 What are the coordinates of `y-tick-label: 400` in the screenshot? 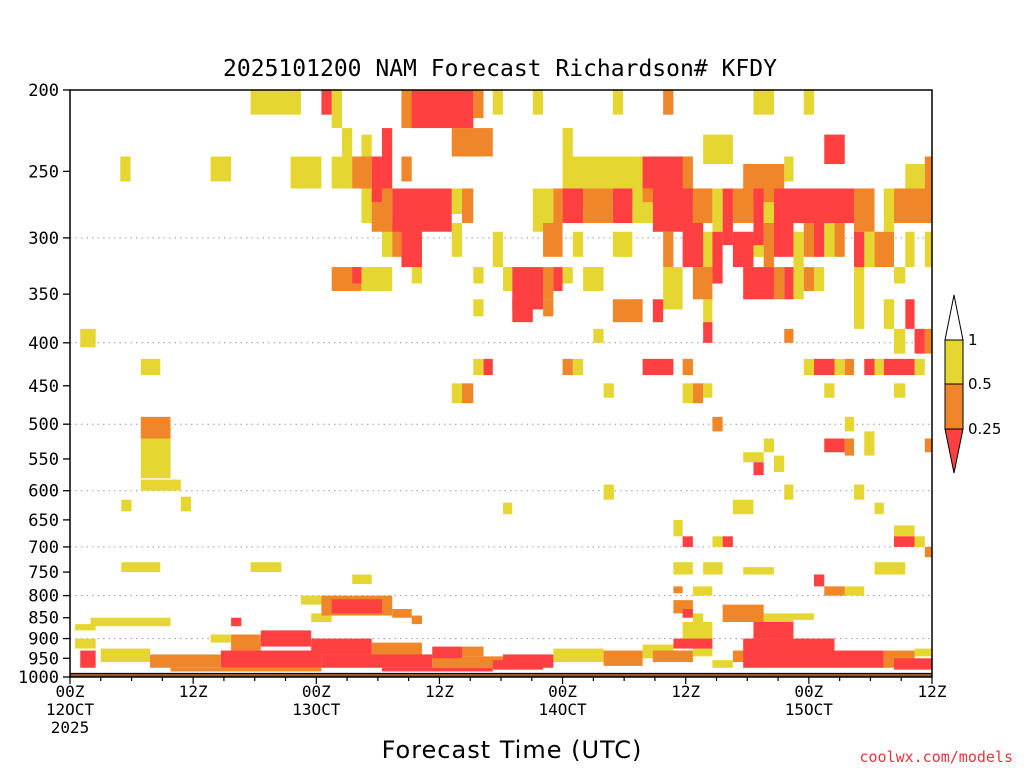 It's located at (43, 344).